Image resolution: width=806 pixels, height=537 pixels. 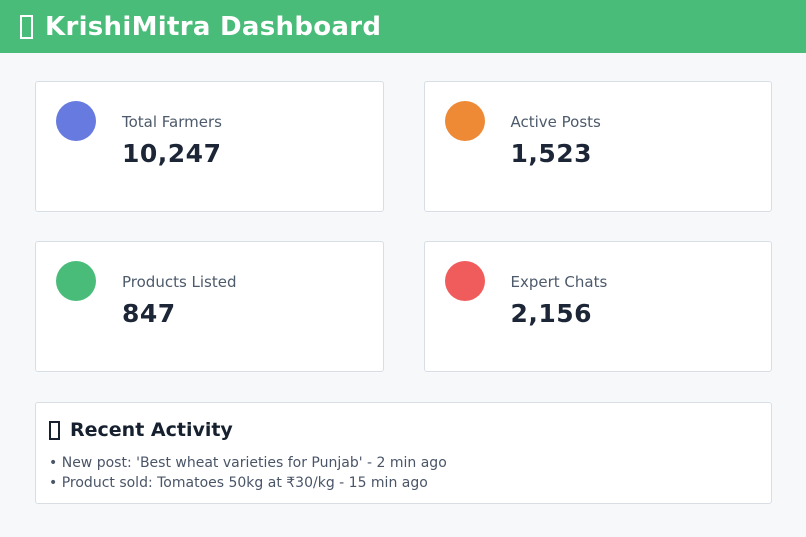 I want to click on stat-text: Total Farmers 10,247, so click(x=172, y=134).